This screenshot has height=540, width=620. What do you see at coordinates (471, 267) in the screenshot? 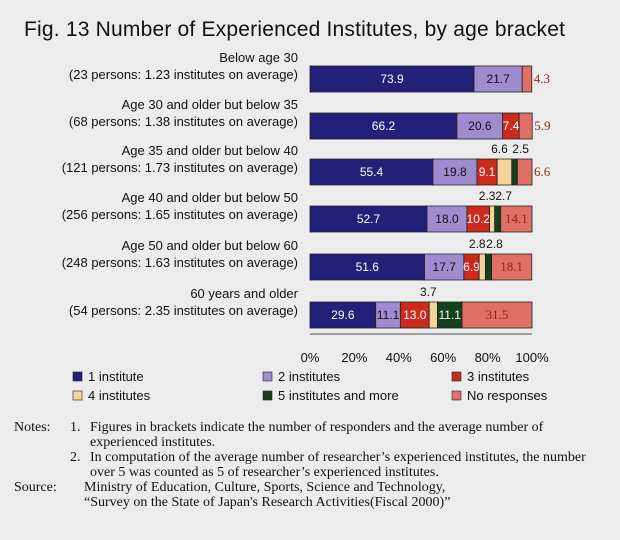
I see `data-label: 6.9` at bounding box center [471, 267].